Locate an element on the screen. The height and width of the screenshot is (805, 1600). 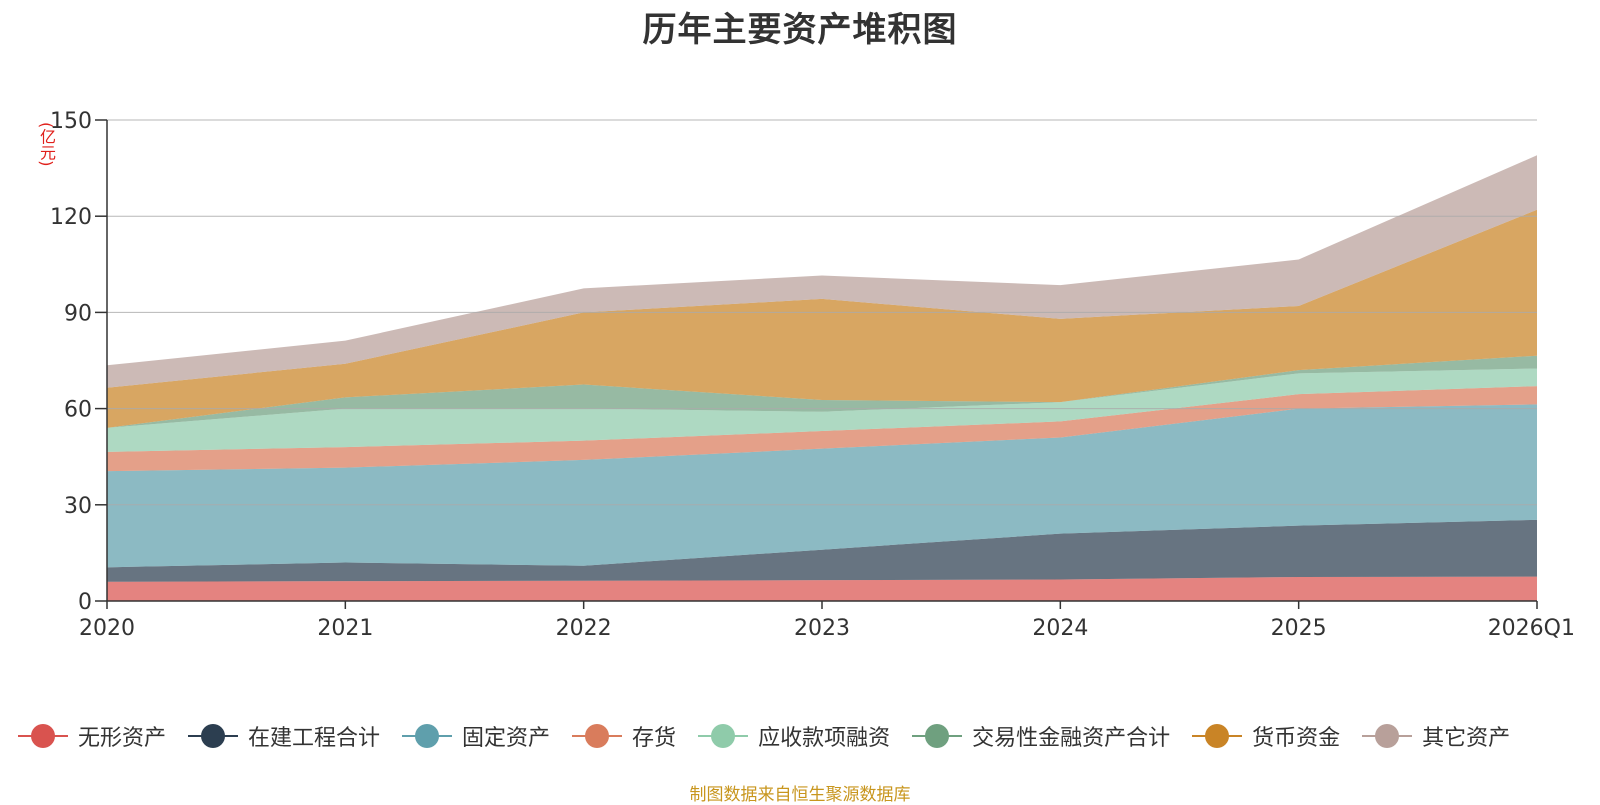
legend-item-6: 货币资金 is located at coordinates (1266, 736).